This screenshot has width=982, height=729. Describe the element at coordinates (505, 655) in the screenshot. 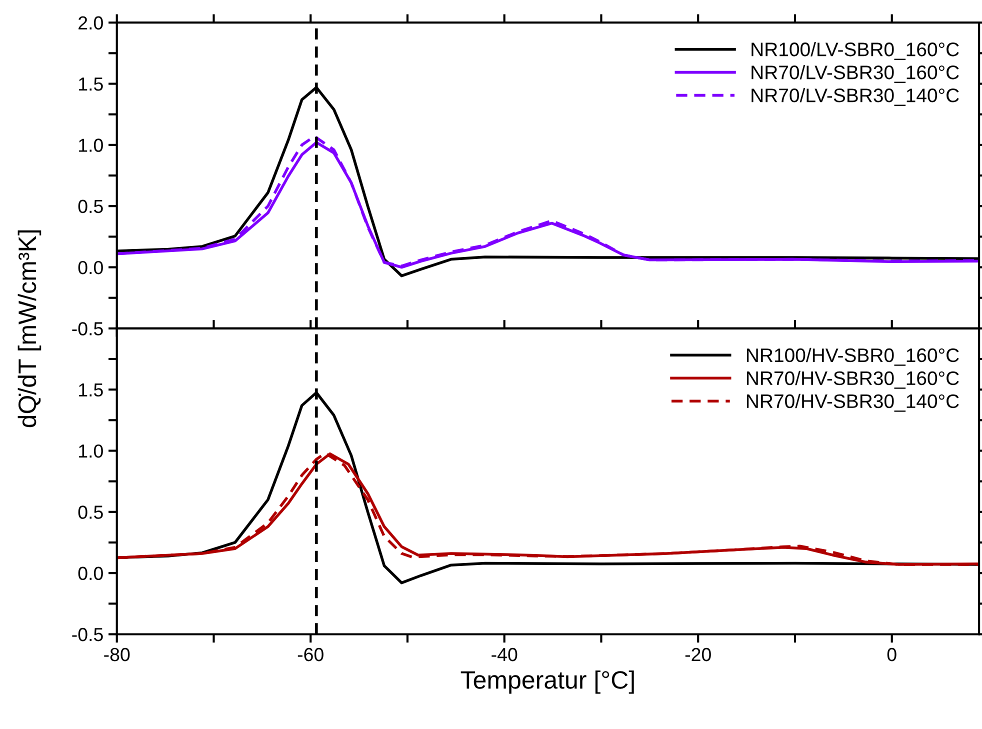

I see `x-tick-label: -40` at that location.